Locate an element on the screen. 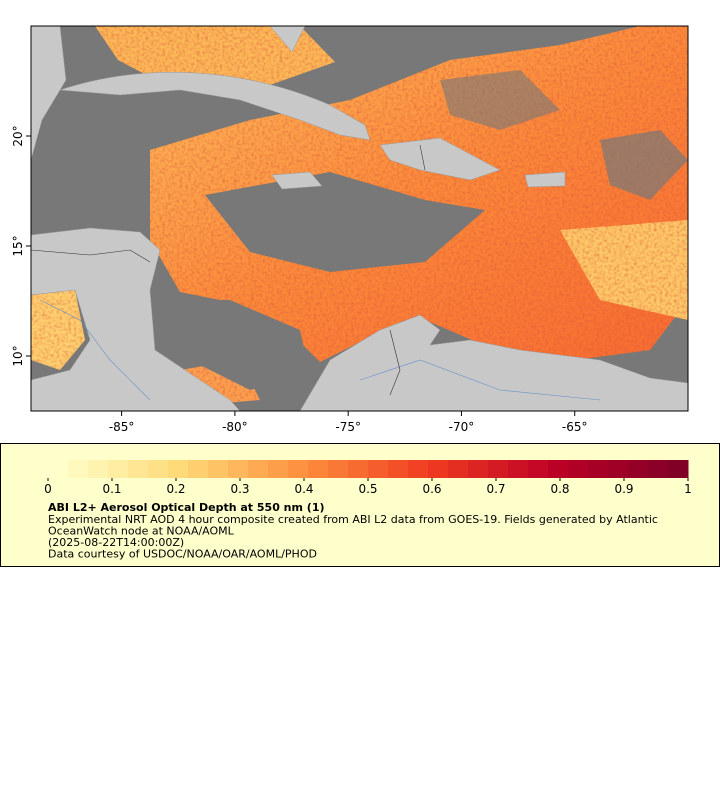  colorbar-tick-label: 1 is located at coordinates (688, 489).